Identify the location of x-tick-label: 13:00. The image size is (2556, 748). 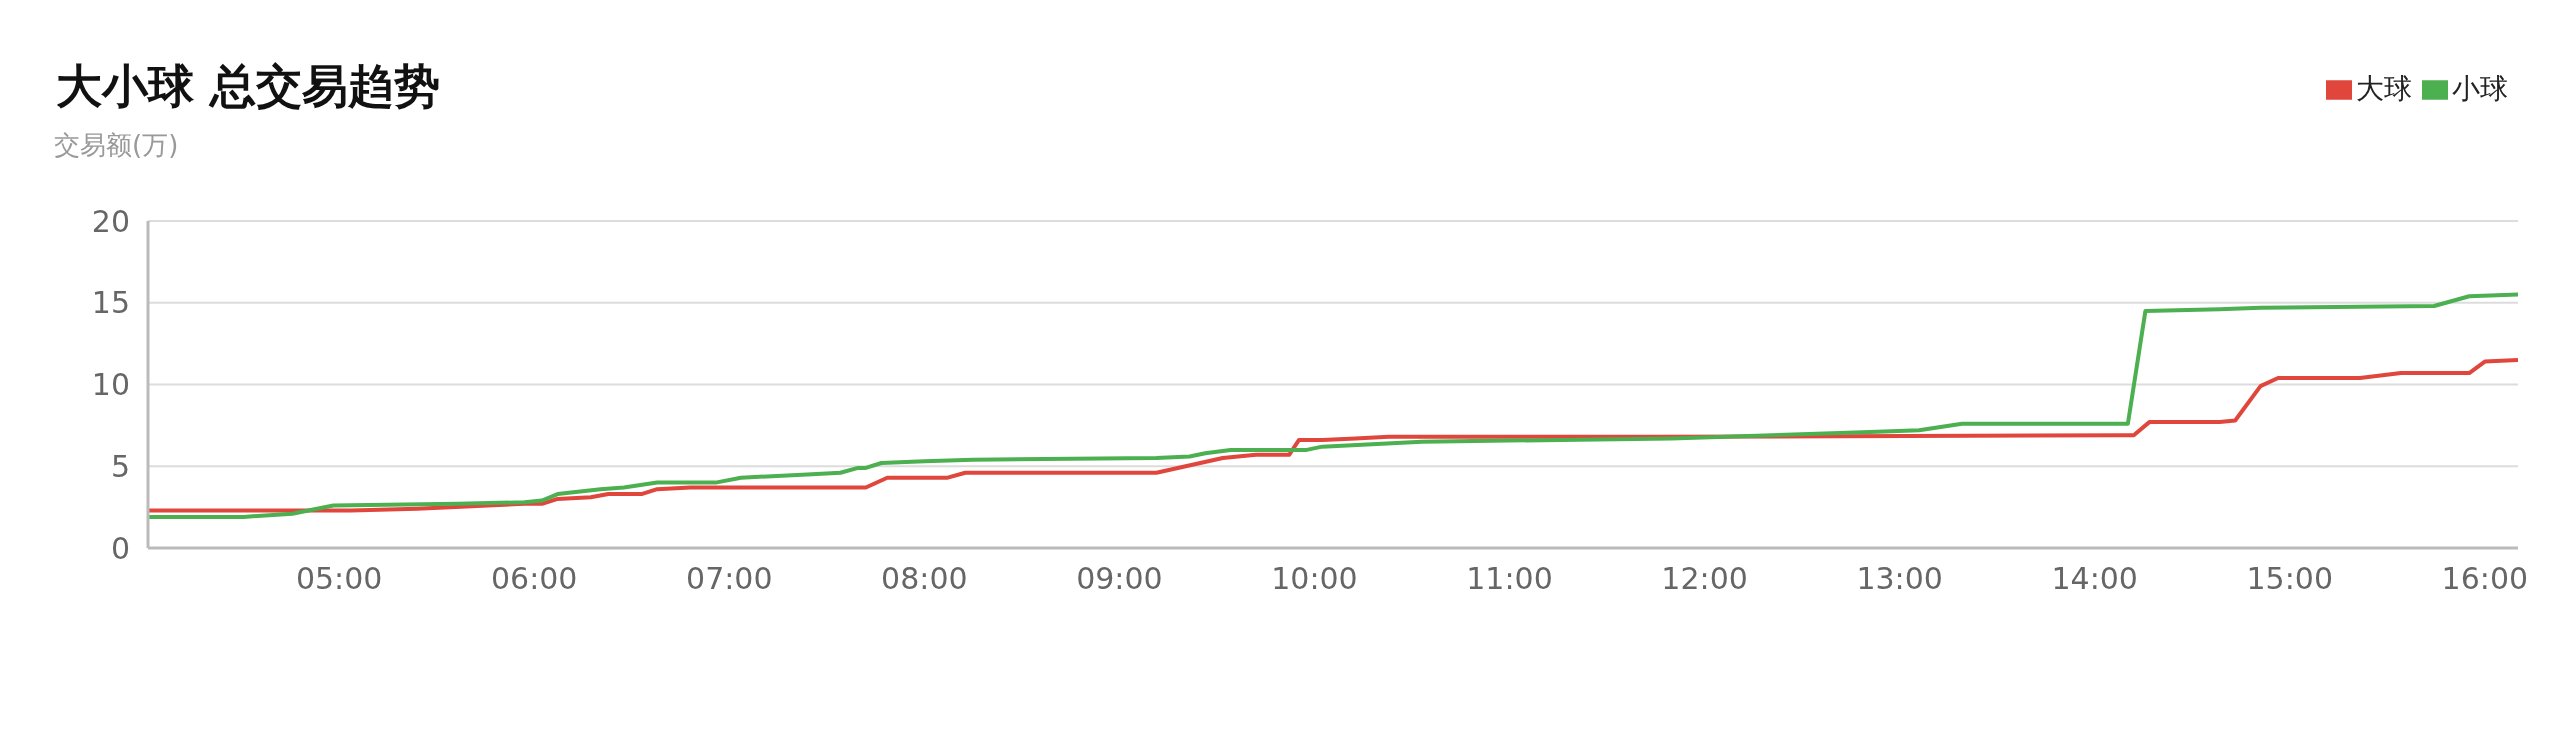
(1899, 579).